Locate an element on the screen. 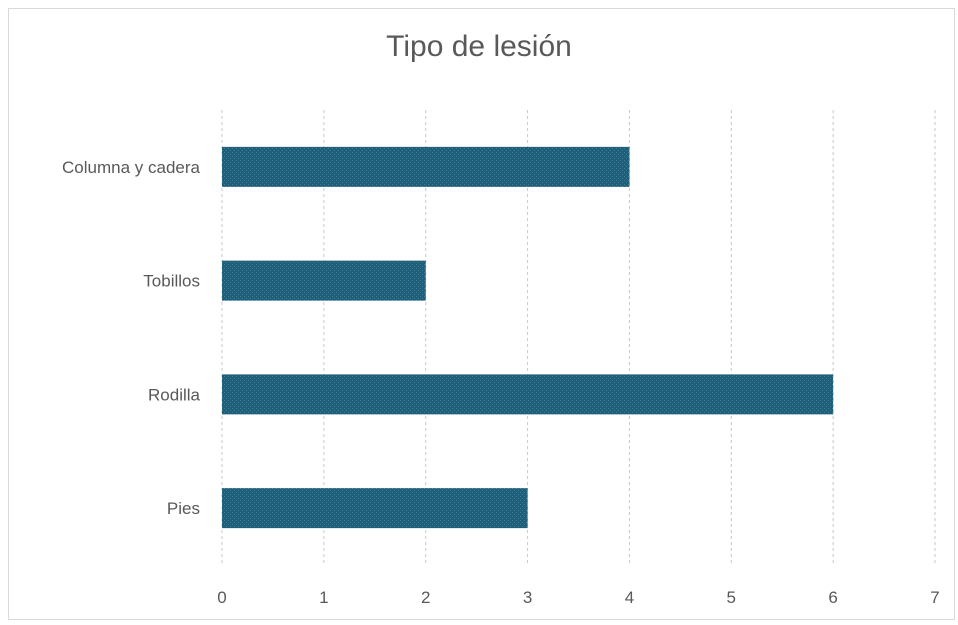 This screenshot has height=625, width=958. x-tick-label: 3 is located at coordinates (527, 597).